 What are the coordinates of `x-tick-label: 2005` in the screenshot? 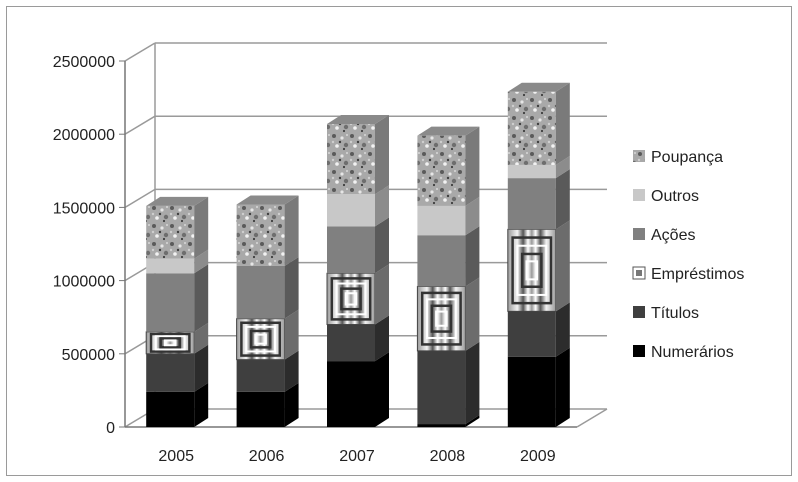 It's located at (176, 456).